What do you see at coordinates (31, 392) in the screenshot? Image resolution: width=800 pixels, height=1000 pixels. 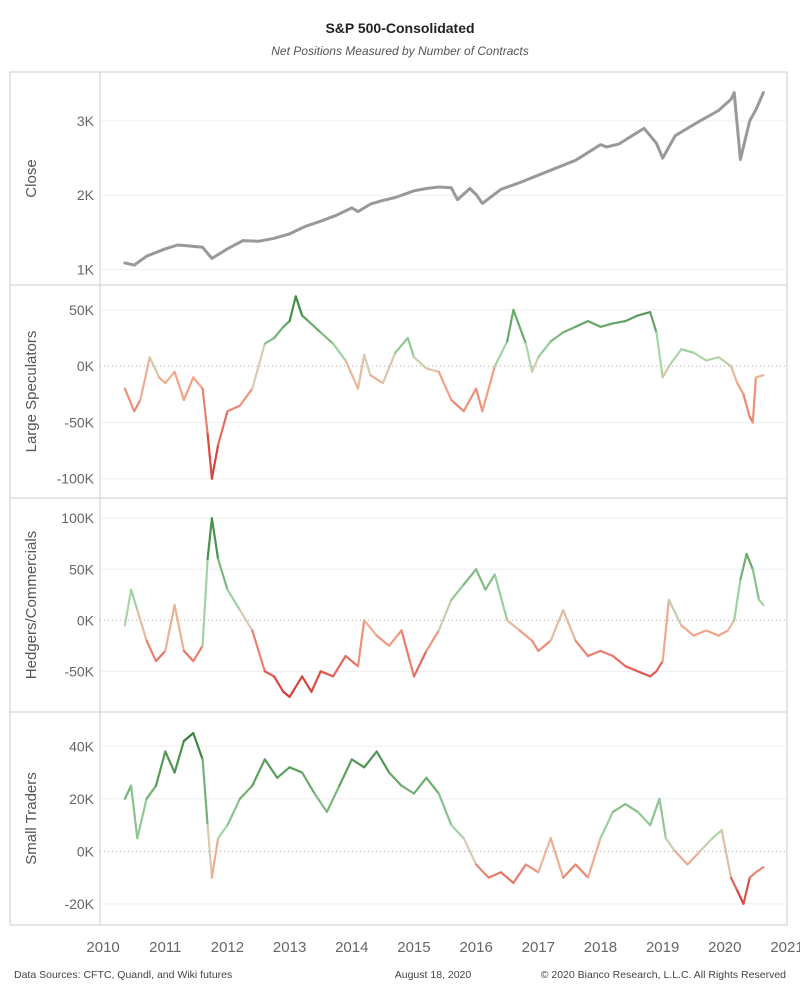 I see `y-axis-title: Large Speculators` at bounding box center [31, 392].